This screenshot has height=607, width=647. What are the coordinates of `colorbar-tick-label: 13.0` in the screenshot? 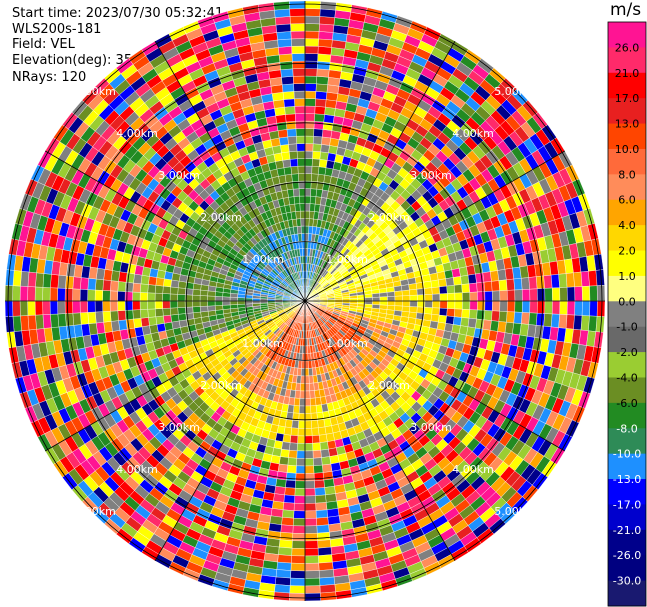 It's located at (627, 124).